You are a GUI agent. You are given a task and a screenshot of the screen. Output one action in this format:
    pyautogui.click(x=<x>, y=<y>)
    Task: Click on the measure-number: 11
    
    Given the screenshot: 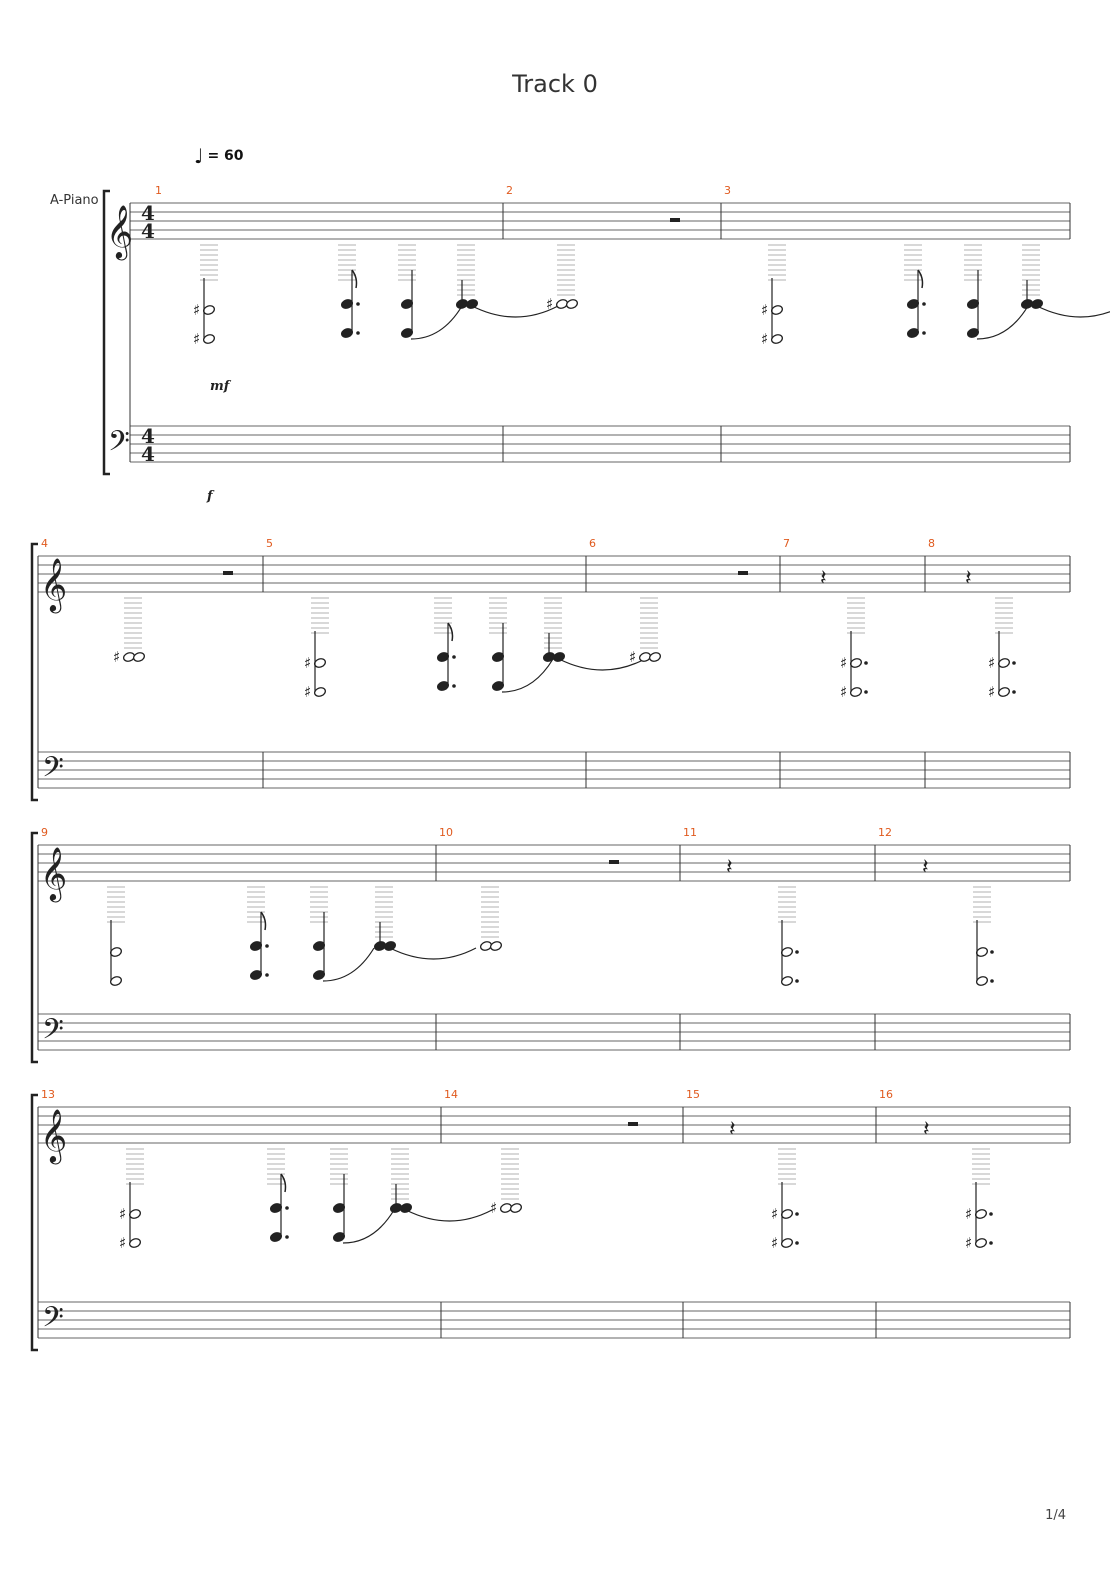 What is the action you would take?
    pyautogui.click(x=690, y=832)
    